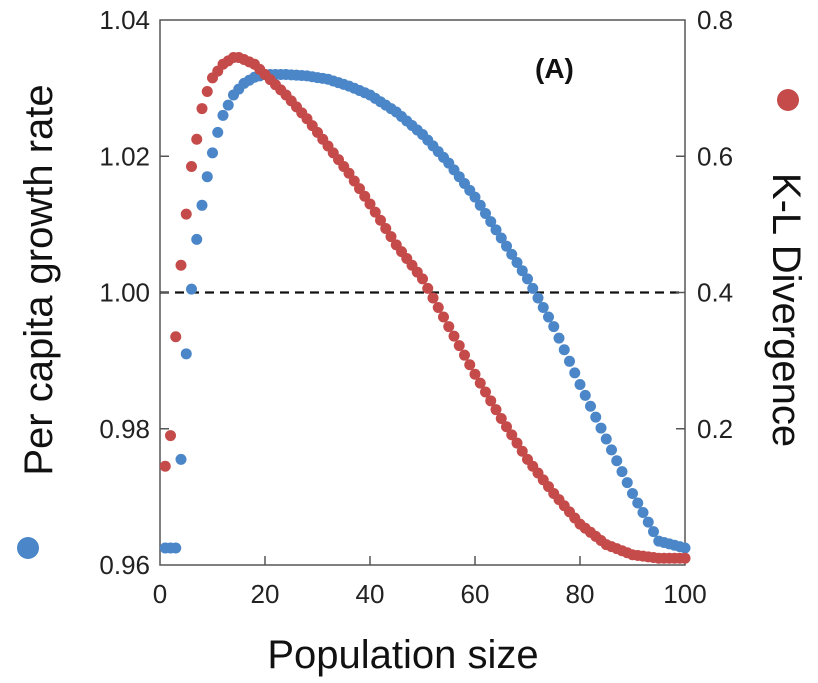  What do you see at coordinates (265, 594) in the screenshot?
I see `x-tick-label: 20` at bounding box center [265, 594].